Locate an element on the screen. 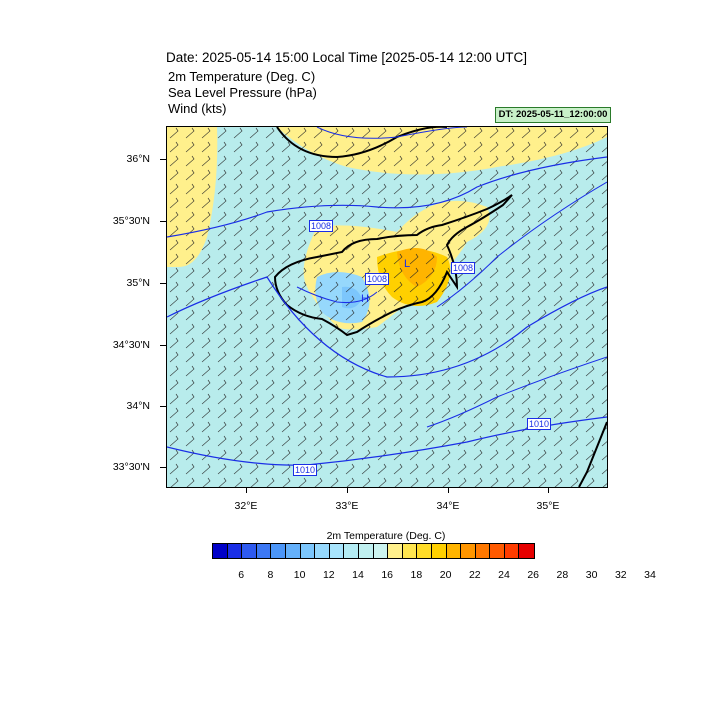 This screenshot has width=720, height=720. colorbar-label: 20 is located at coordinates (445, 575).